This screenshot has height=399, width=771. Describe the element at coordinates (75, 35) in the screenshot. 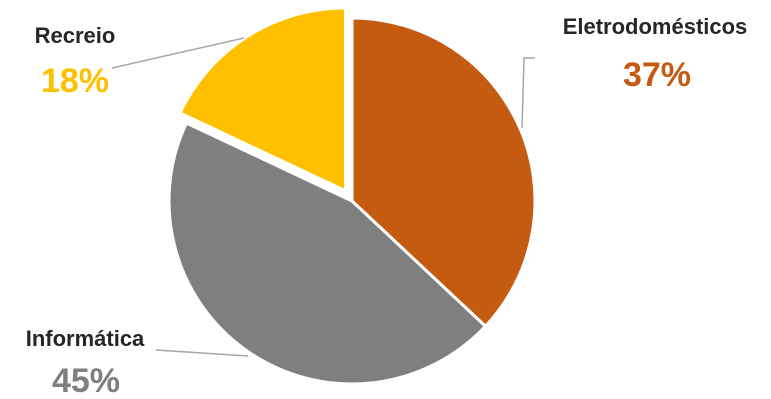

I see `category-label-recreio: Recreio` at that location.